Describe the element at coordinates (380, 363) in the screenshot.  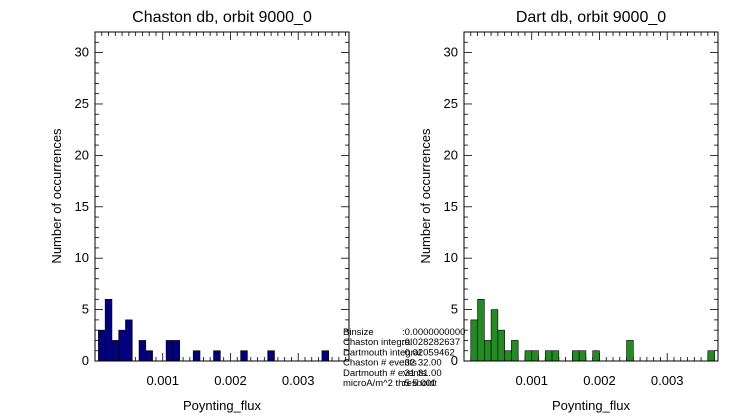
I see `stat-label: Chaston # events` at that location.